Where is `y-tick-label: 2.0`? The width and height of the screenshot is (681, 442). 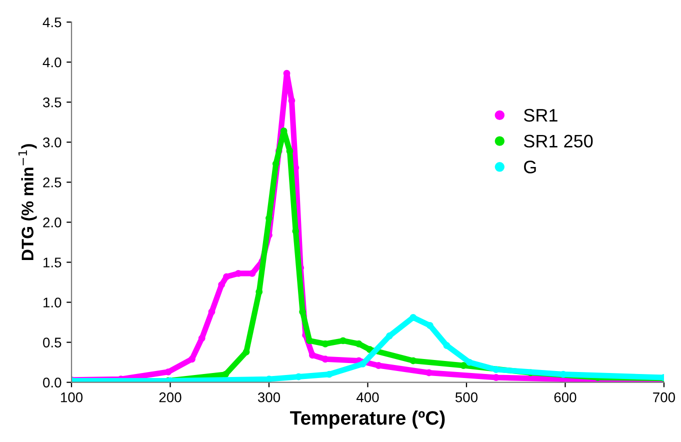 y-tick-label: 2.0 is located at coordinates (52, 223).